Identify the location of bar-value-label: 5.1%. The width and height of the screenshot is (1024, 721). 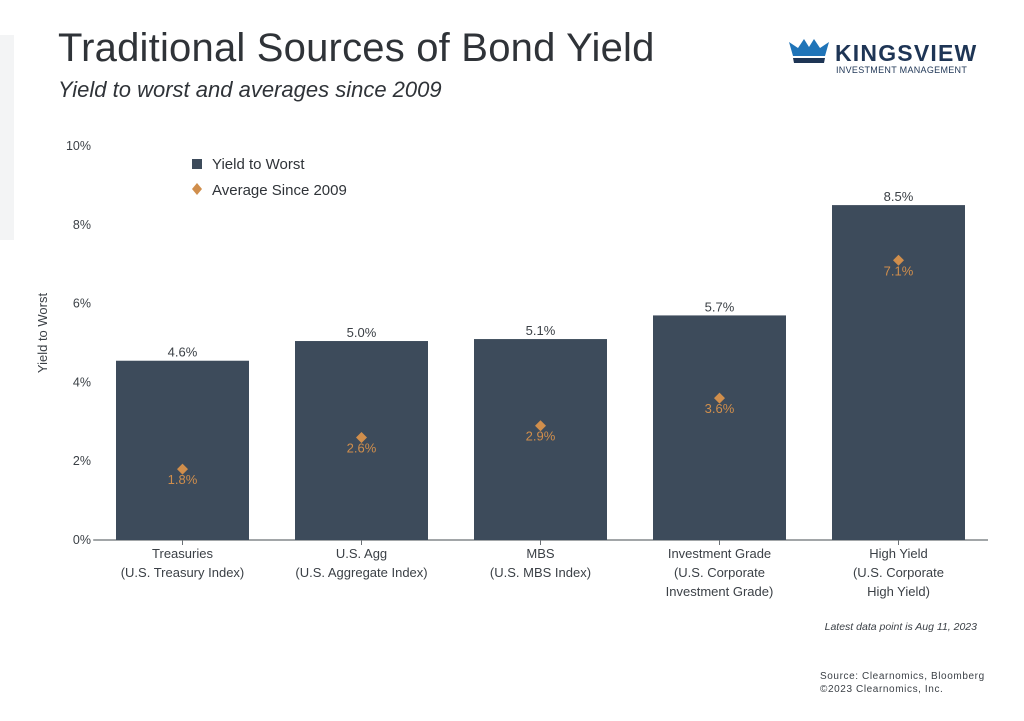
(541, 330).